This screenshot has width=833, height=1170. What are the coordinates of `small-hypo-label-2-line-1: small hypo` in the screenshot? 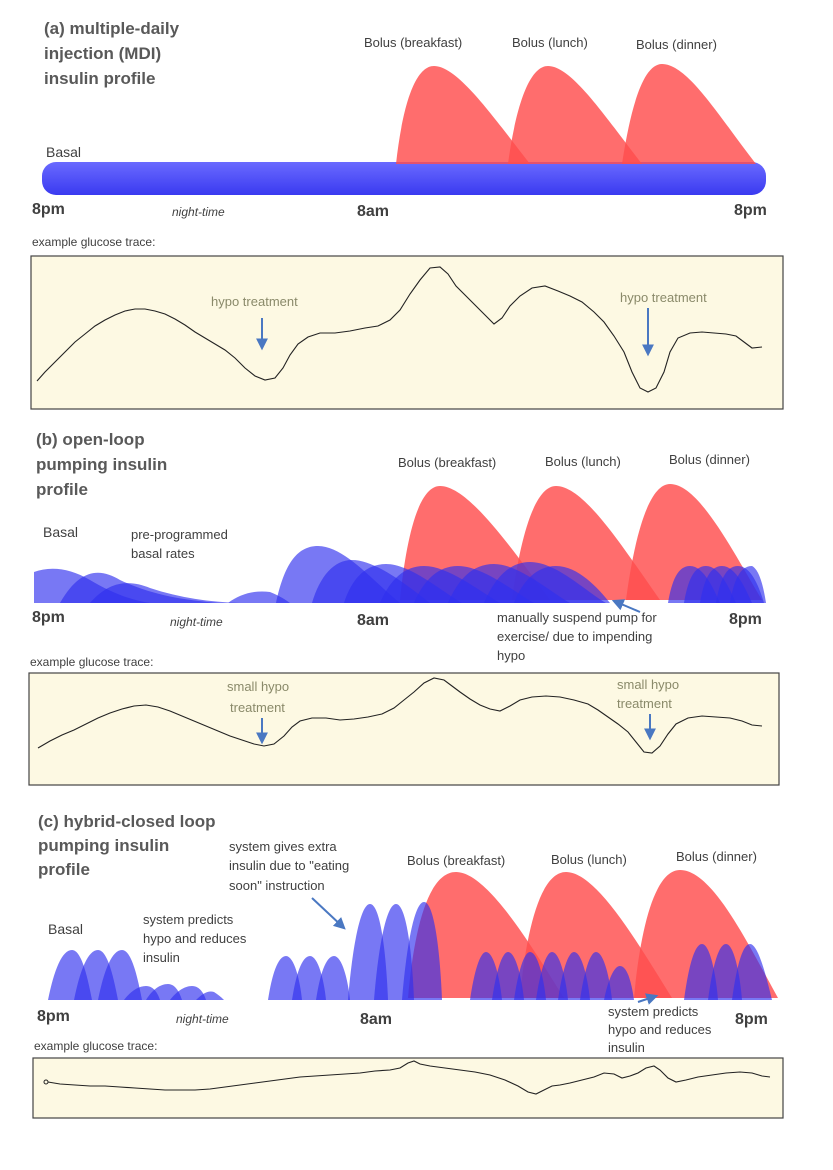 It's located at (648, 684).